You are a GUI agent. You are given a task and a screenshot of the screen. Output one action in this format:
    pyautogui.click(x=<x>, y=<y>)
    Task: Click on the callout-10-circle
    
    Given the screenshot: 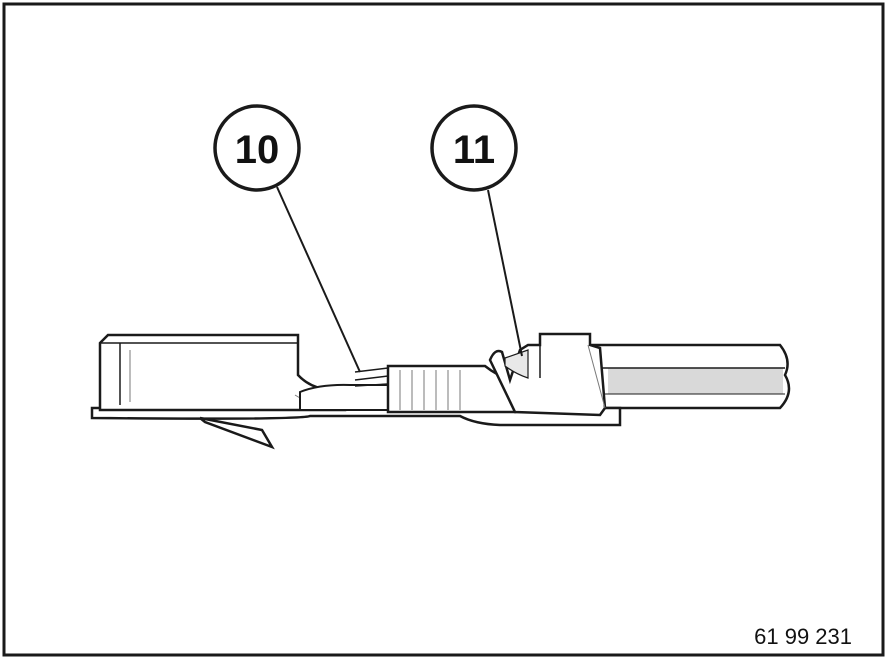 What is the action you would take?
    pyautogui.click(x=257, y=148)
    